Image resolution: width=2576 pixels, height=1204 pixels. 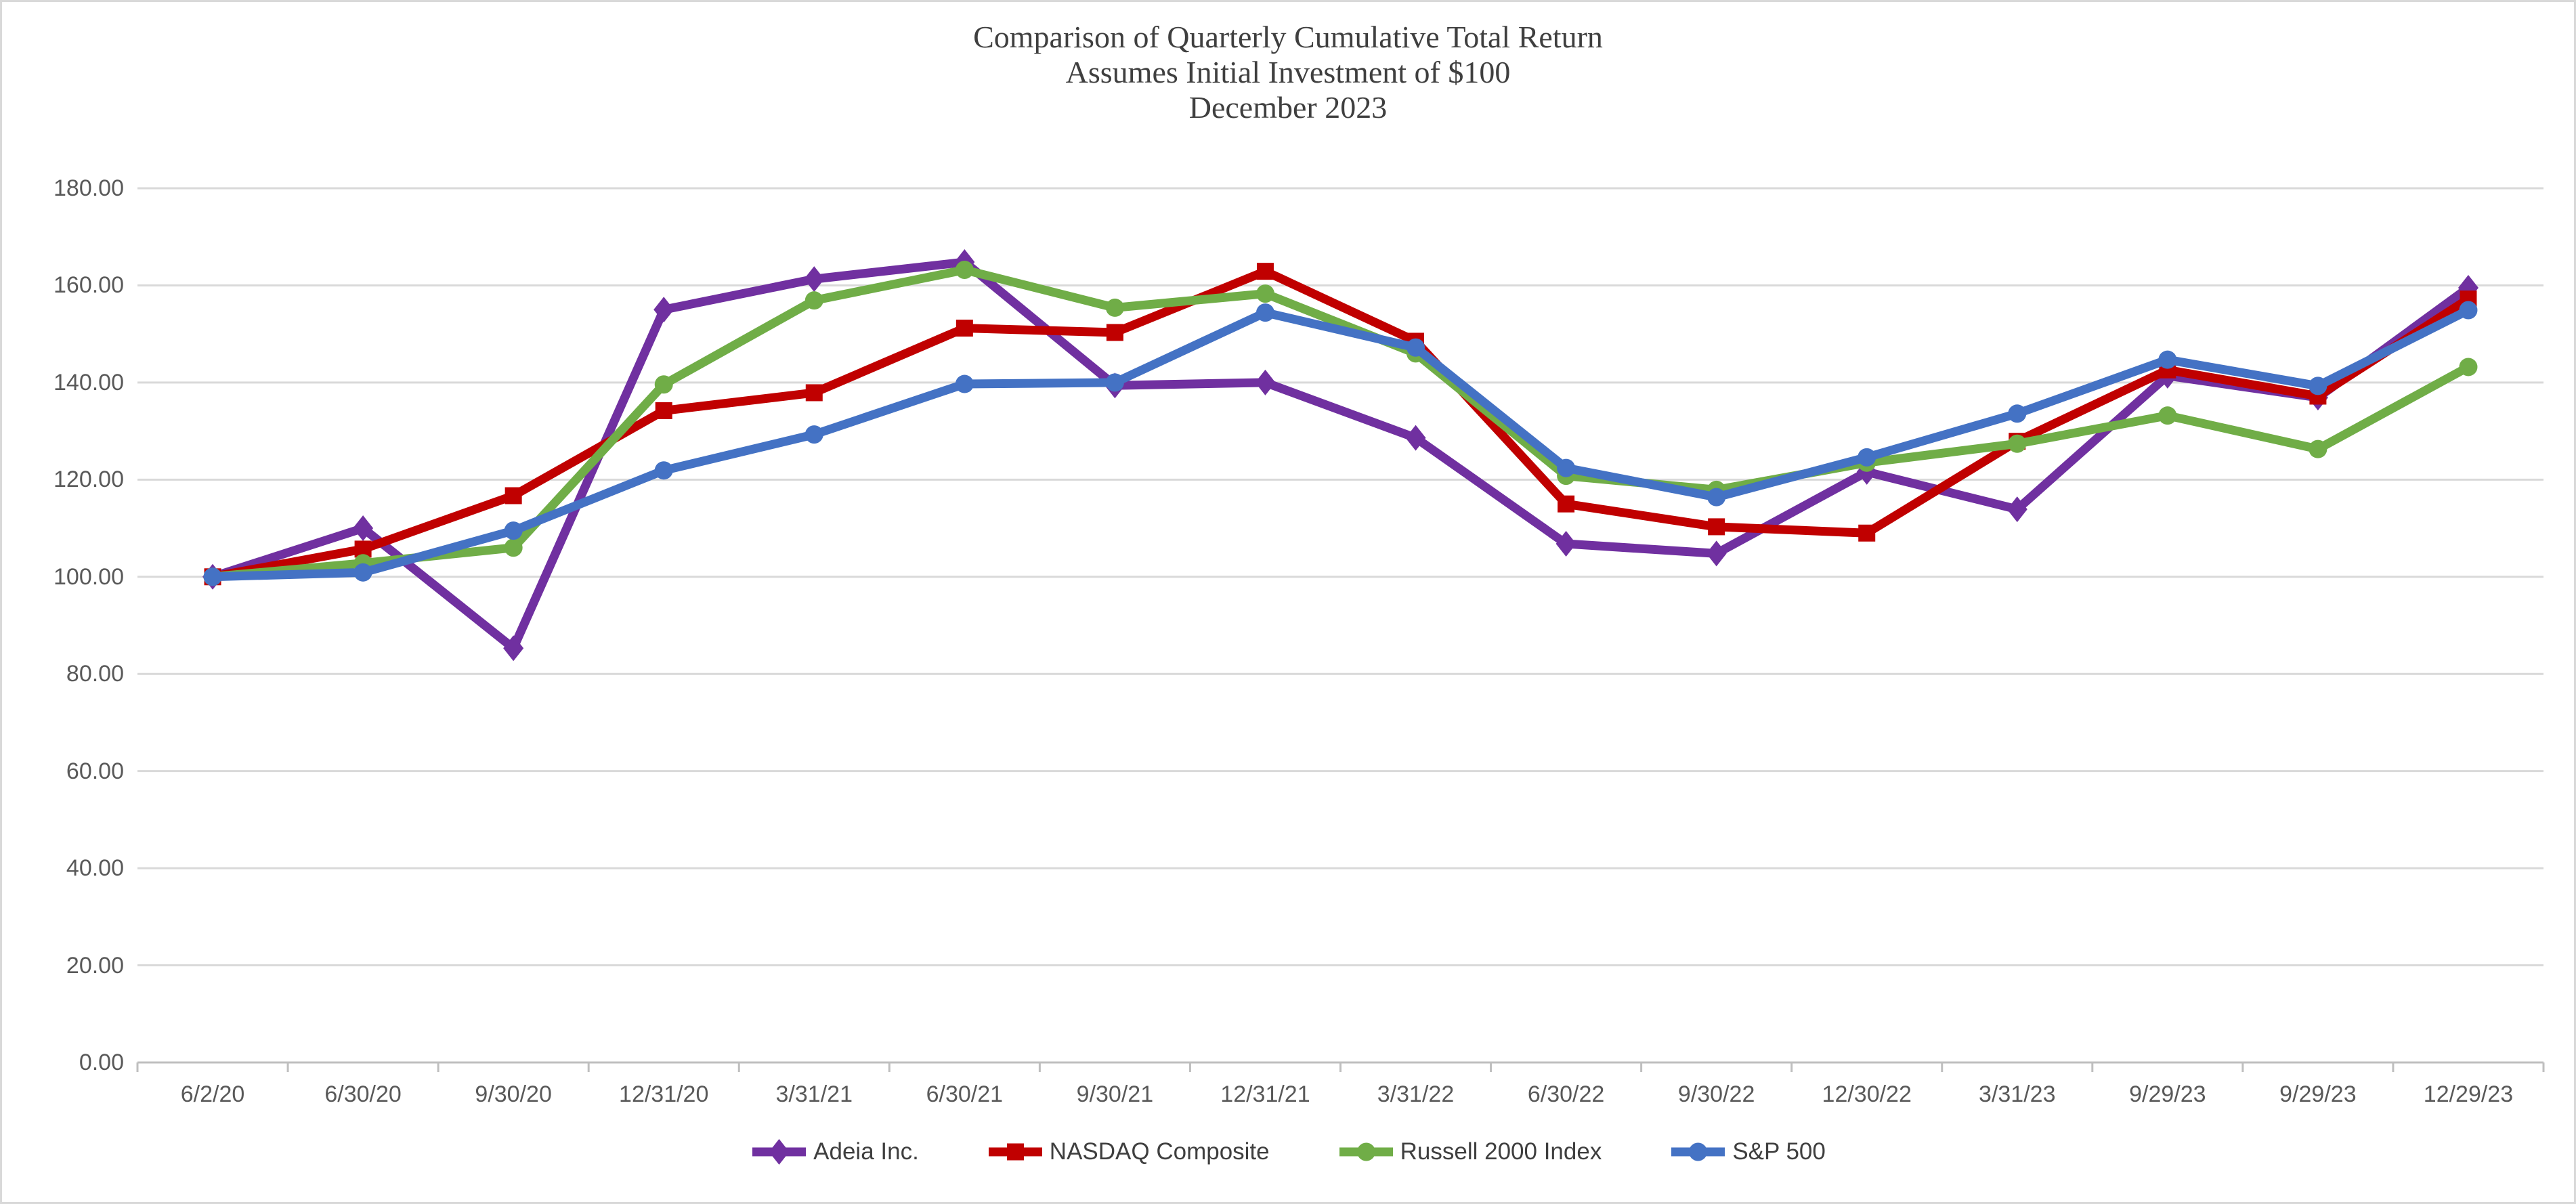 What do you see at coordinates (95, 674) in the screenshot?
I see `y-axis-tick-label: 80.00` at bounding box center [95, 674].